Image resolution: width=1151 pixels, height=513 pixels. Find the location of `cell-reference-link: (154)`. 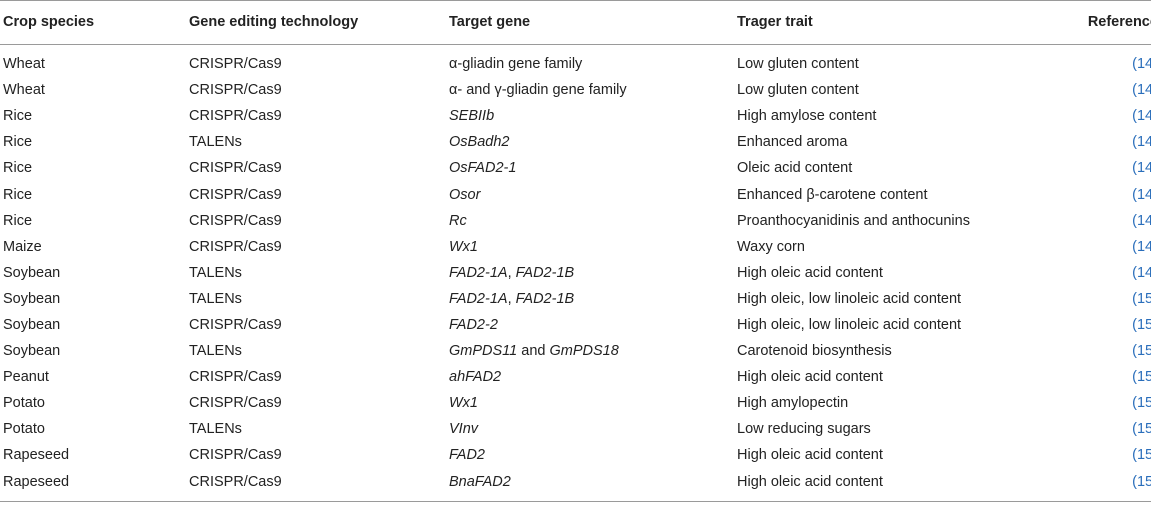

cell-reference-link: (154) is located at coordinates (1141, 403).